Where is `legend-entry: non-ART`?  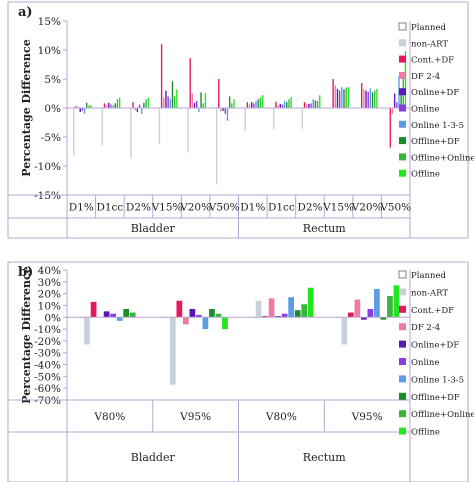
legend-entry: non-ART is located at coordinates (429, 44).